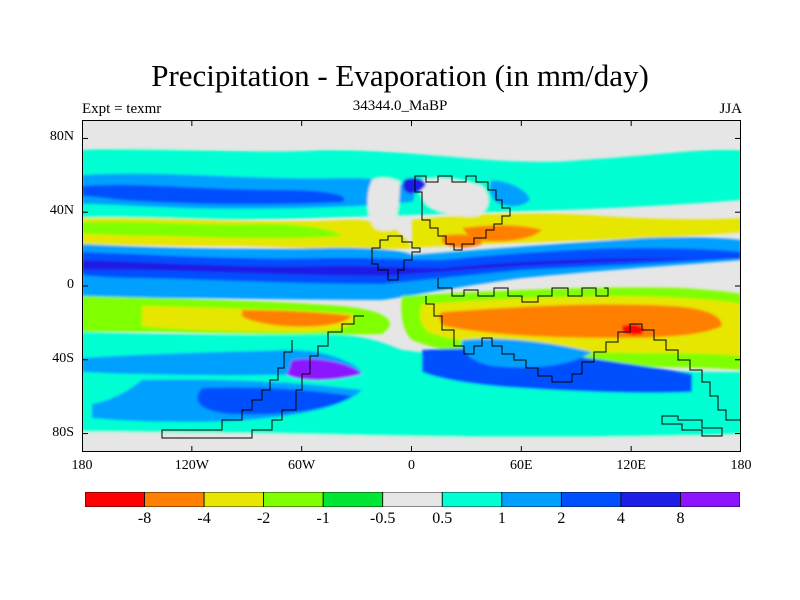  I want to click on colorbar-label: -8, so click(144, 518).